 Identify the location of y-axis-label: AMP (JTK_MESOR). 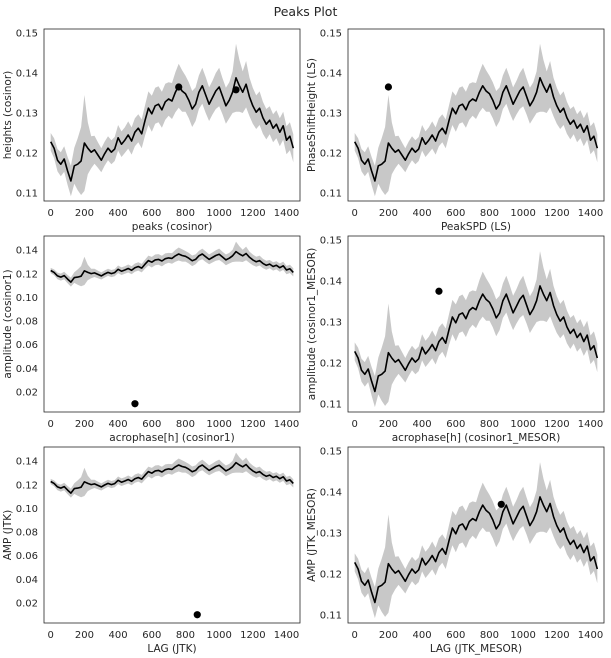
(312, 535).